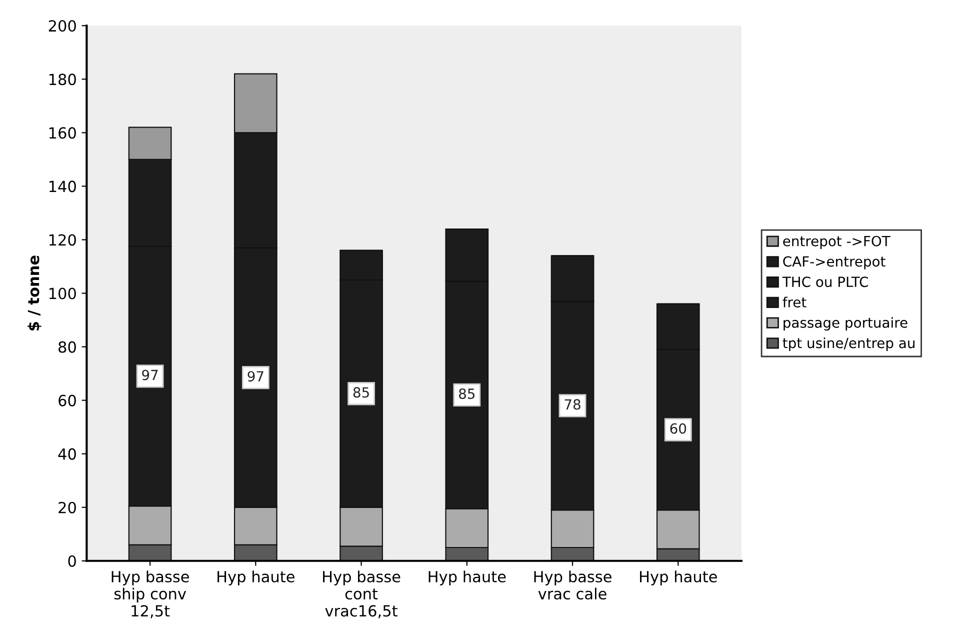  I want to click on y-tick-label: 160, so click(62, 133).